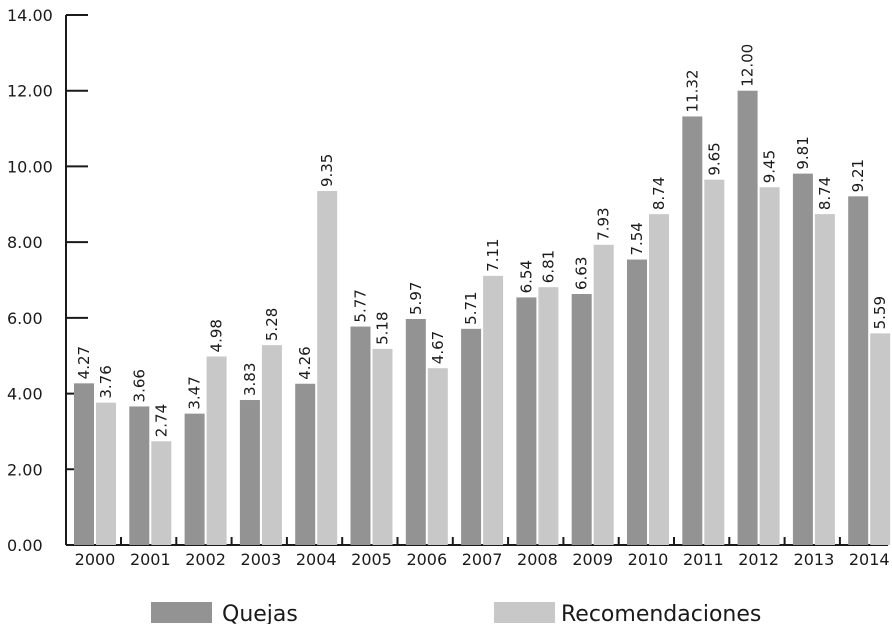 Image resolution: width=892 pixels, height=624 pixels. I want to click on data-label: 9.45, so click(770, 166).